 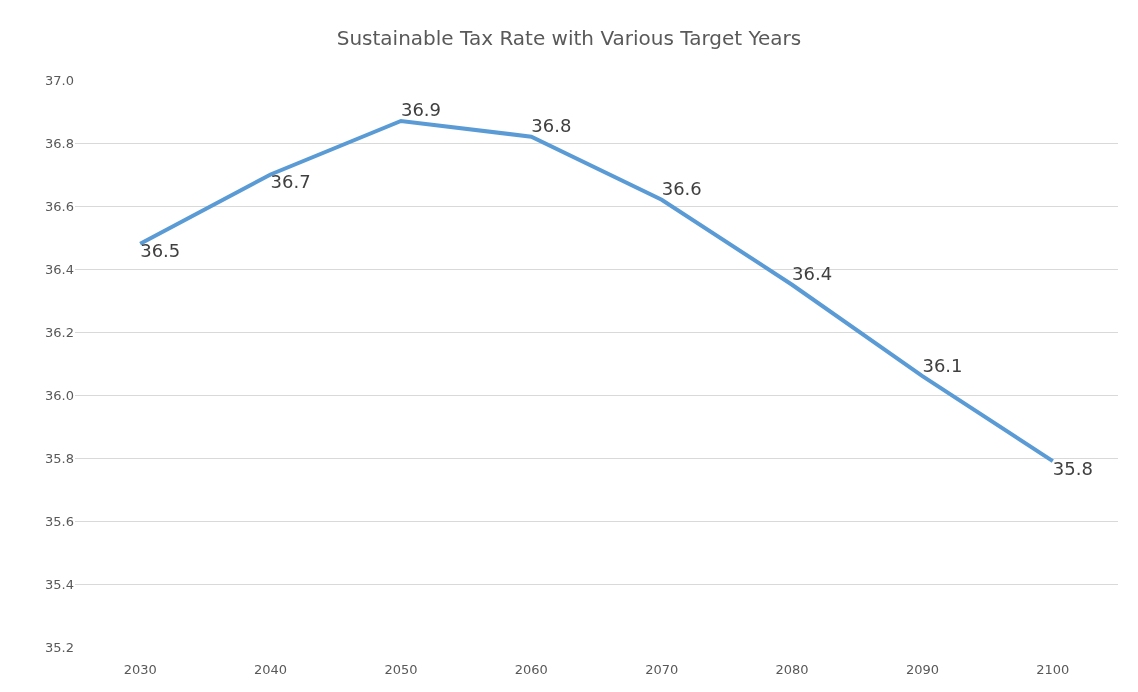 I want to click on x-tick-label: 2100, so click(x=1053, y=669).